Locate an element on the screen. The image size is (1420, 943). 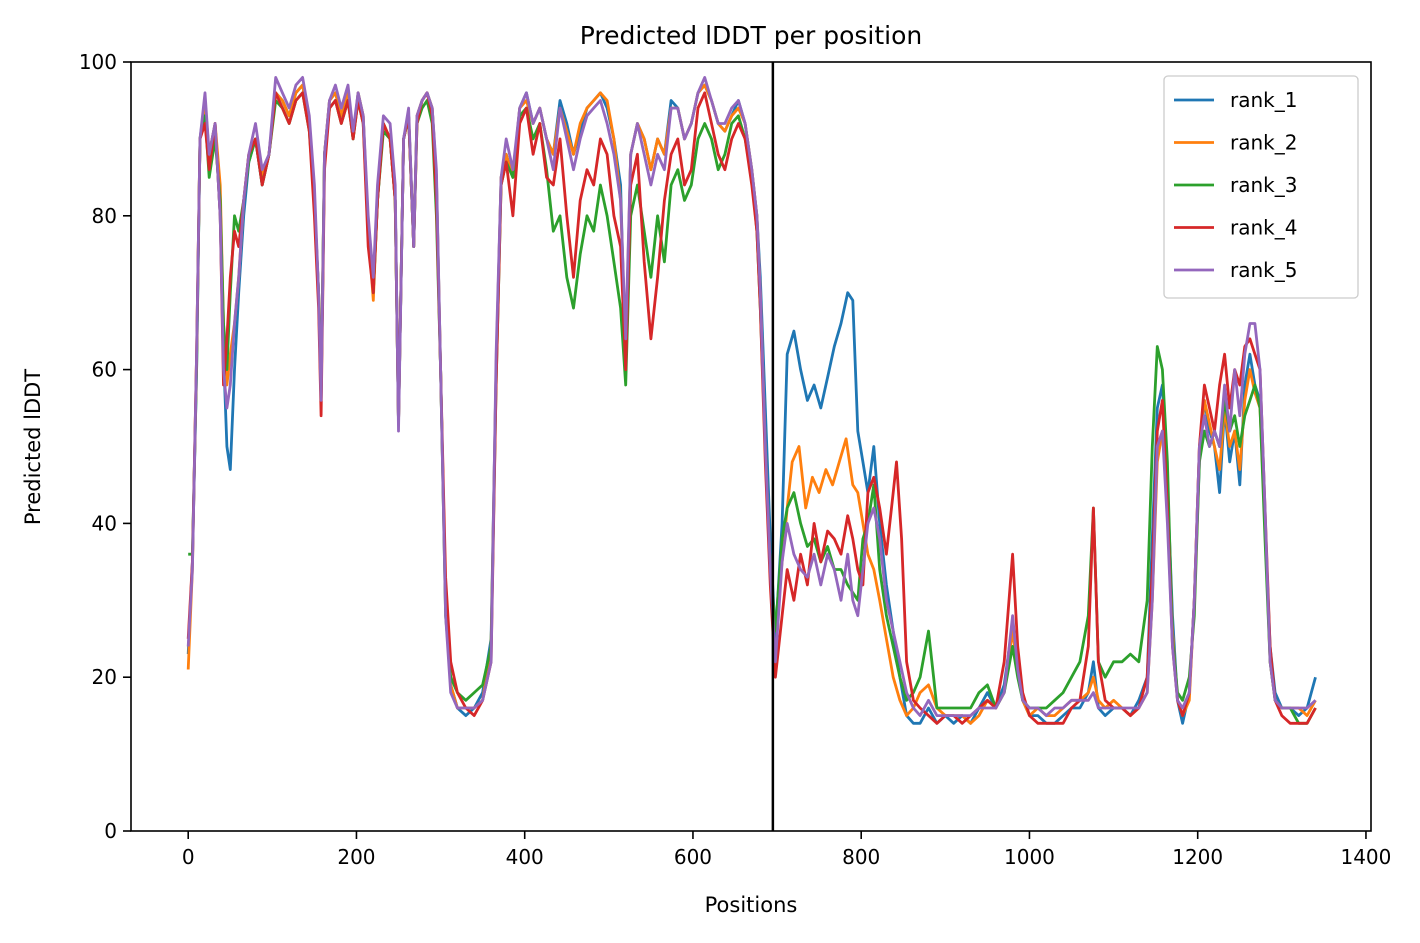
legend-label-rank_2: rank_2 is located at coordinates (1263, 143).